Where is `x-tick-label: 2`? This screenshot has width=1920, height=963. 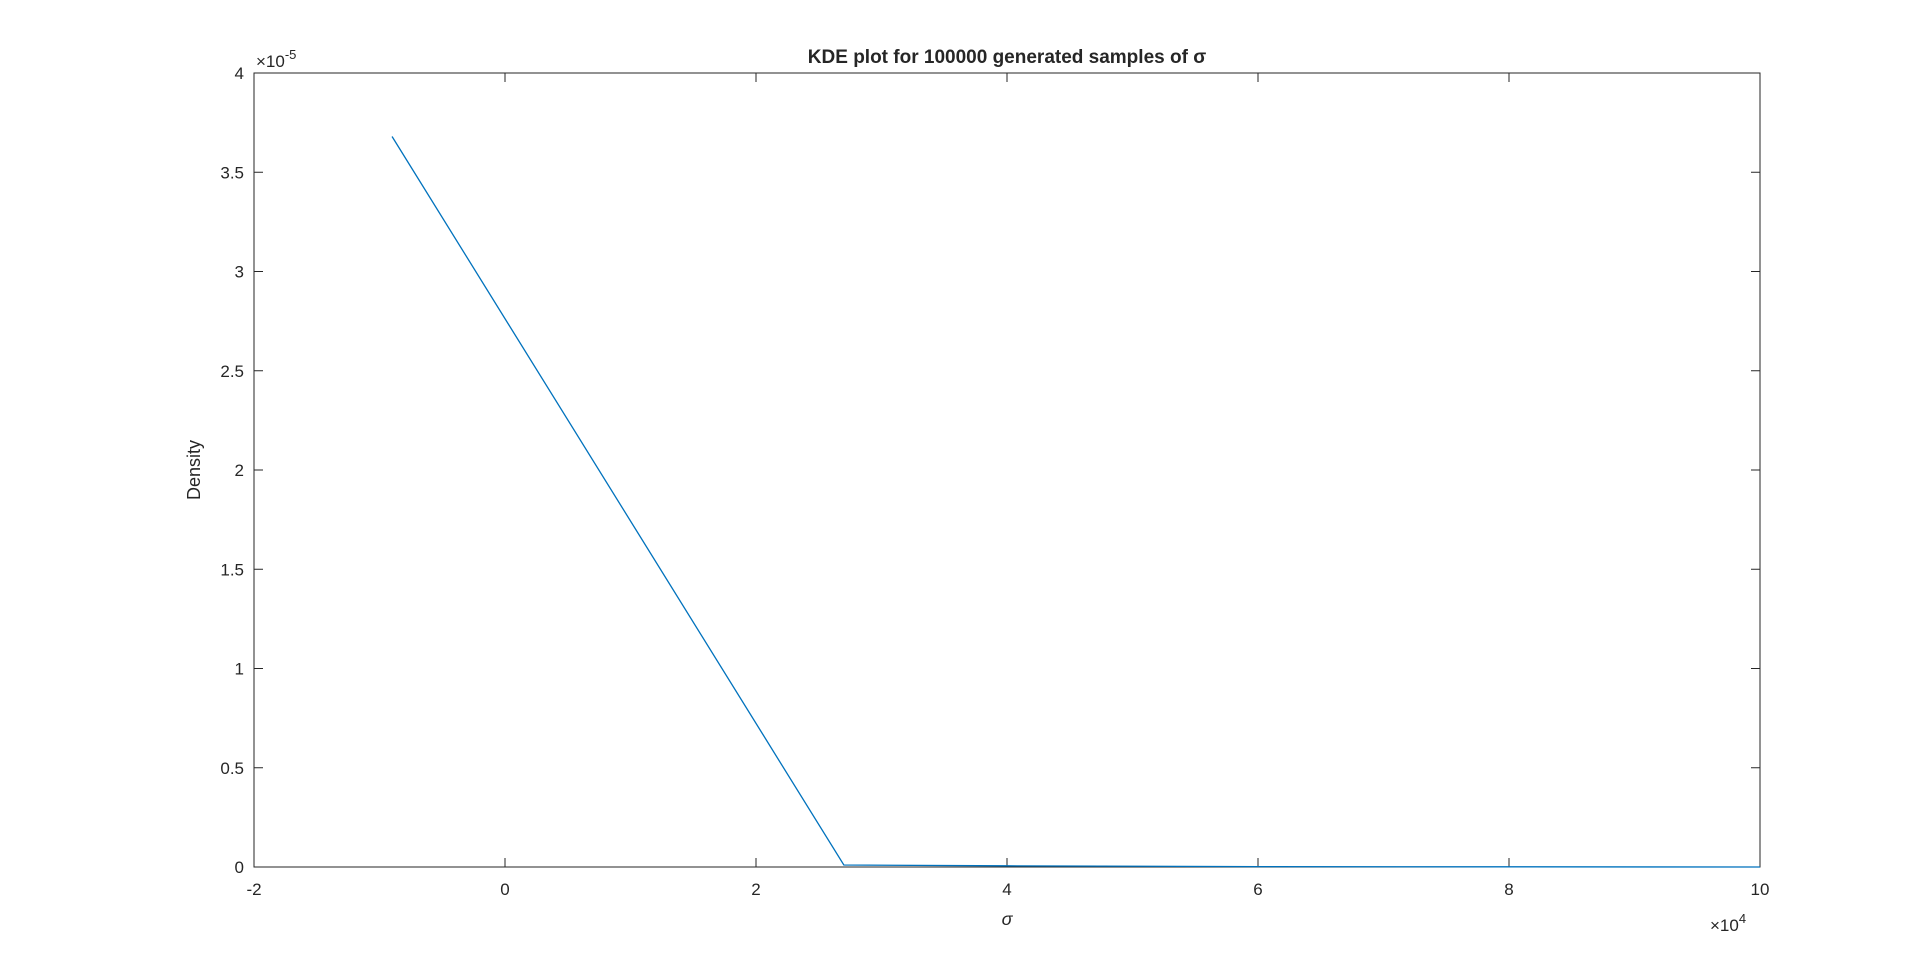 x-tick-label: 2 is located at coordinates (755, 889).